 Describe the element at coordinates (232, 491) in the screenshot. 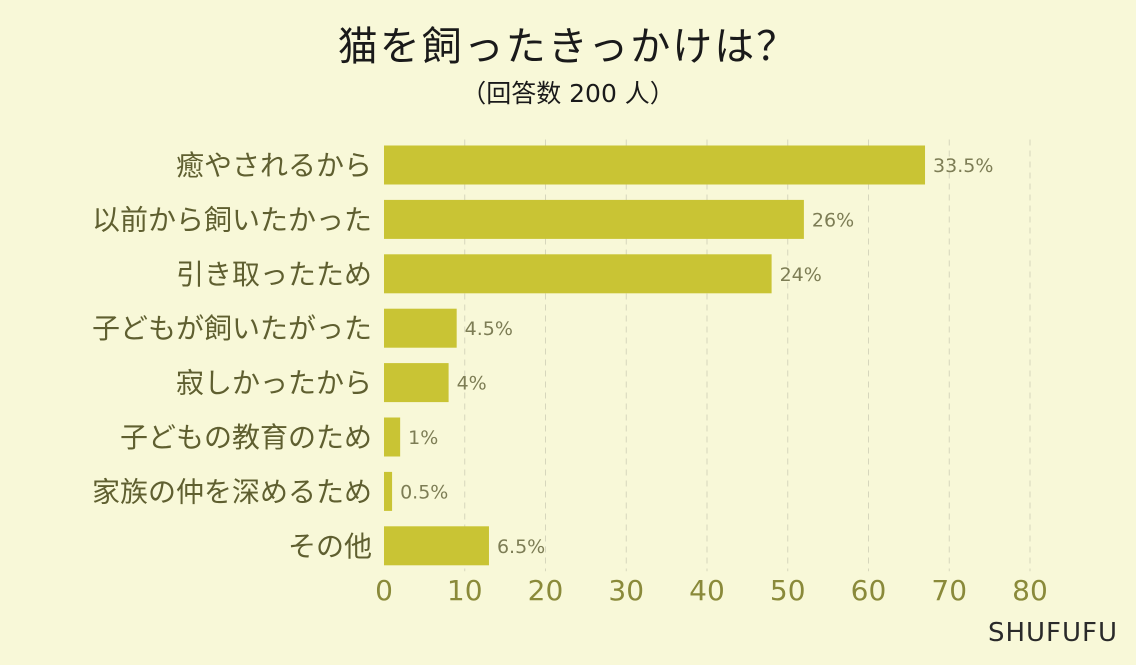

I see `category-label: 家族の仲を深めるため` at that location.